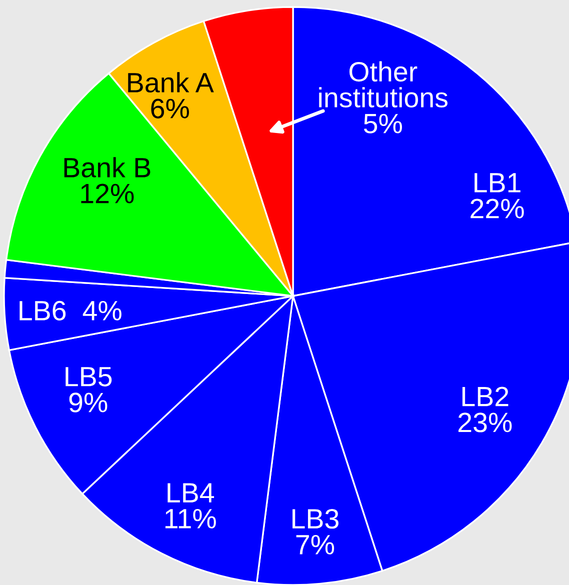 The width and height of the screenshot is (569, 585). What do you see at coordinates (107, 167) in the screenshot?
I see `slice-label: Bank B` at bounding box center [107, 167].